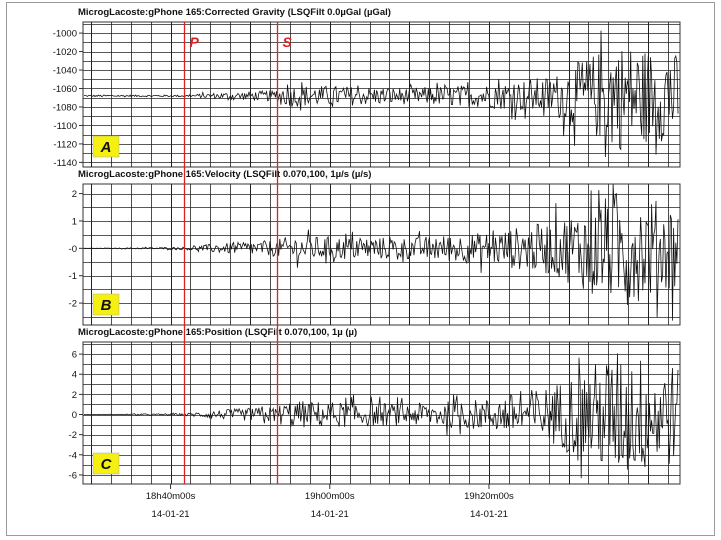  What do you see at coordinates (65, 144) in the screenshot?
I see `y-tick-label: -1120` at bounding box center [65, 144].